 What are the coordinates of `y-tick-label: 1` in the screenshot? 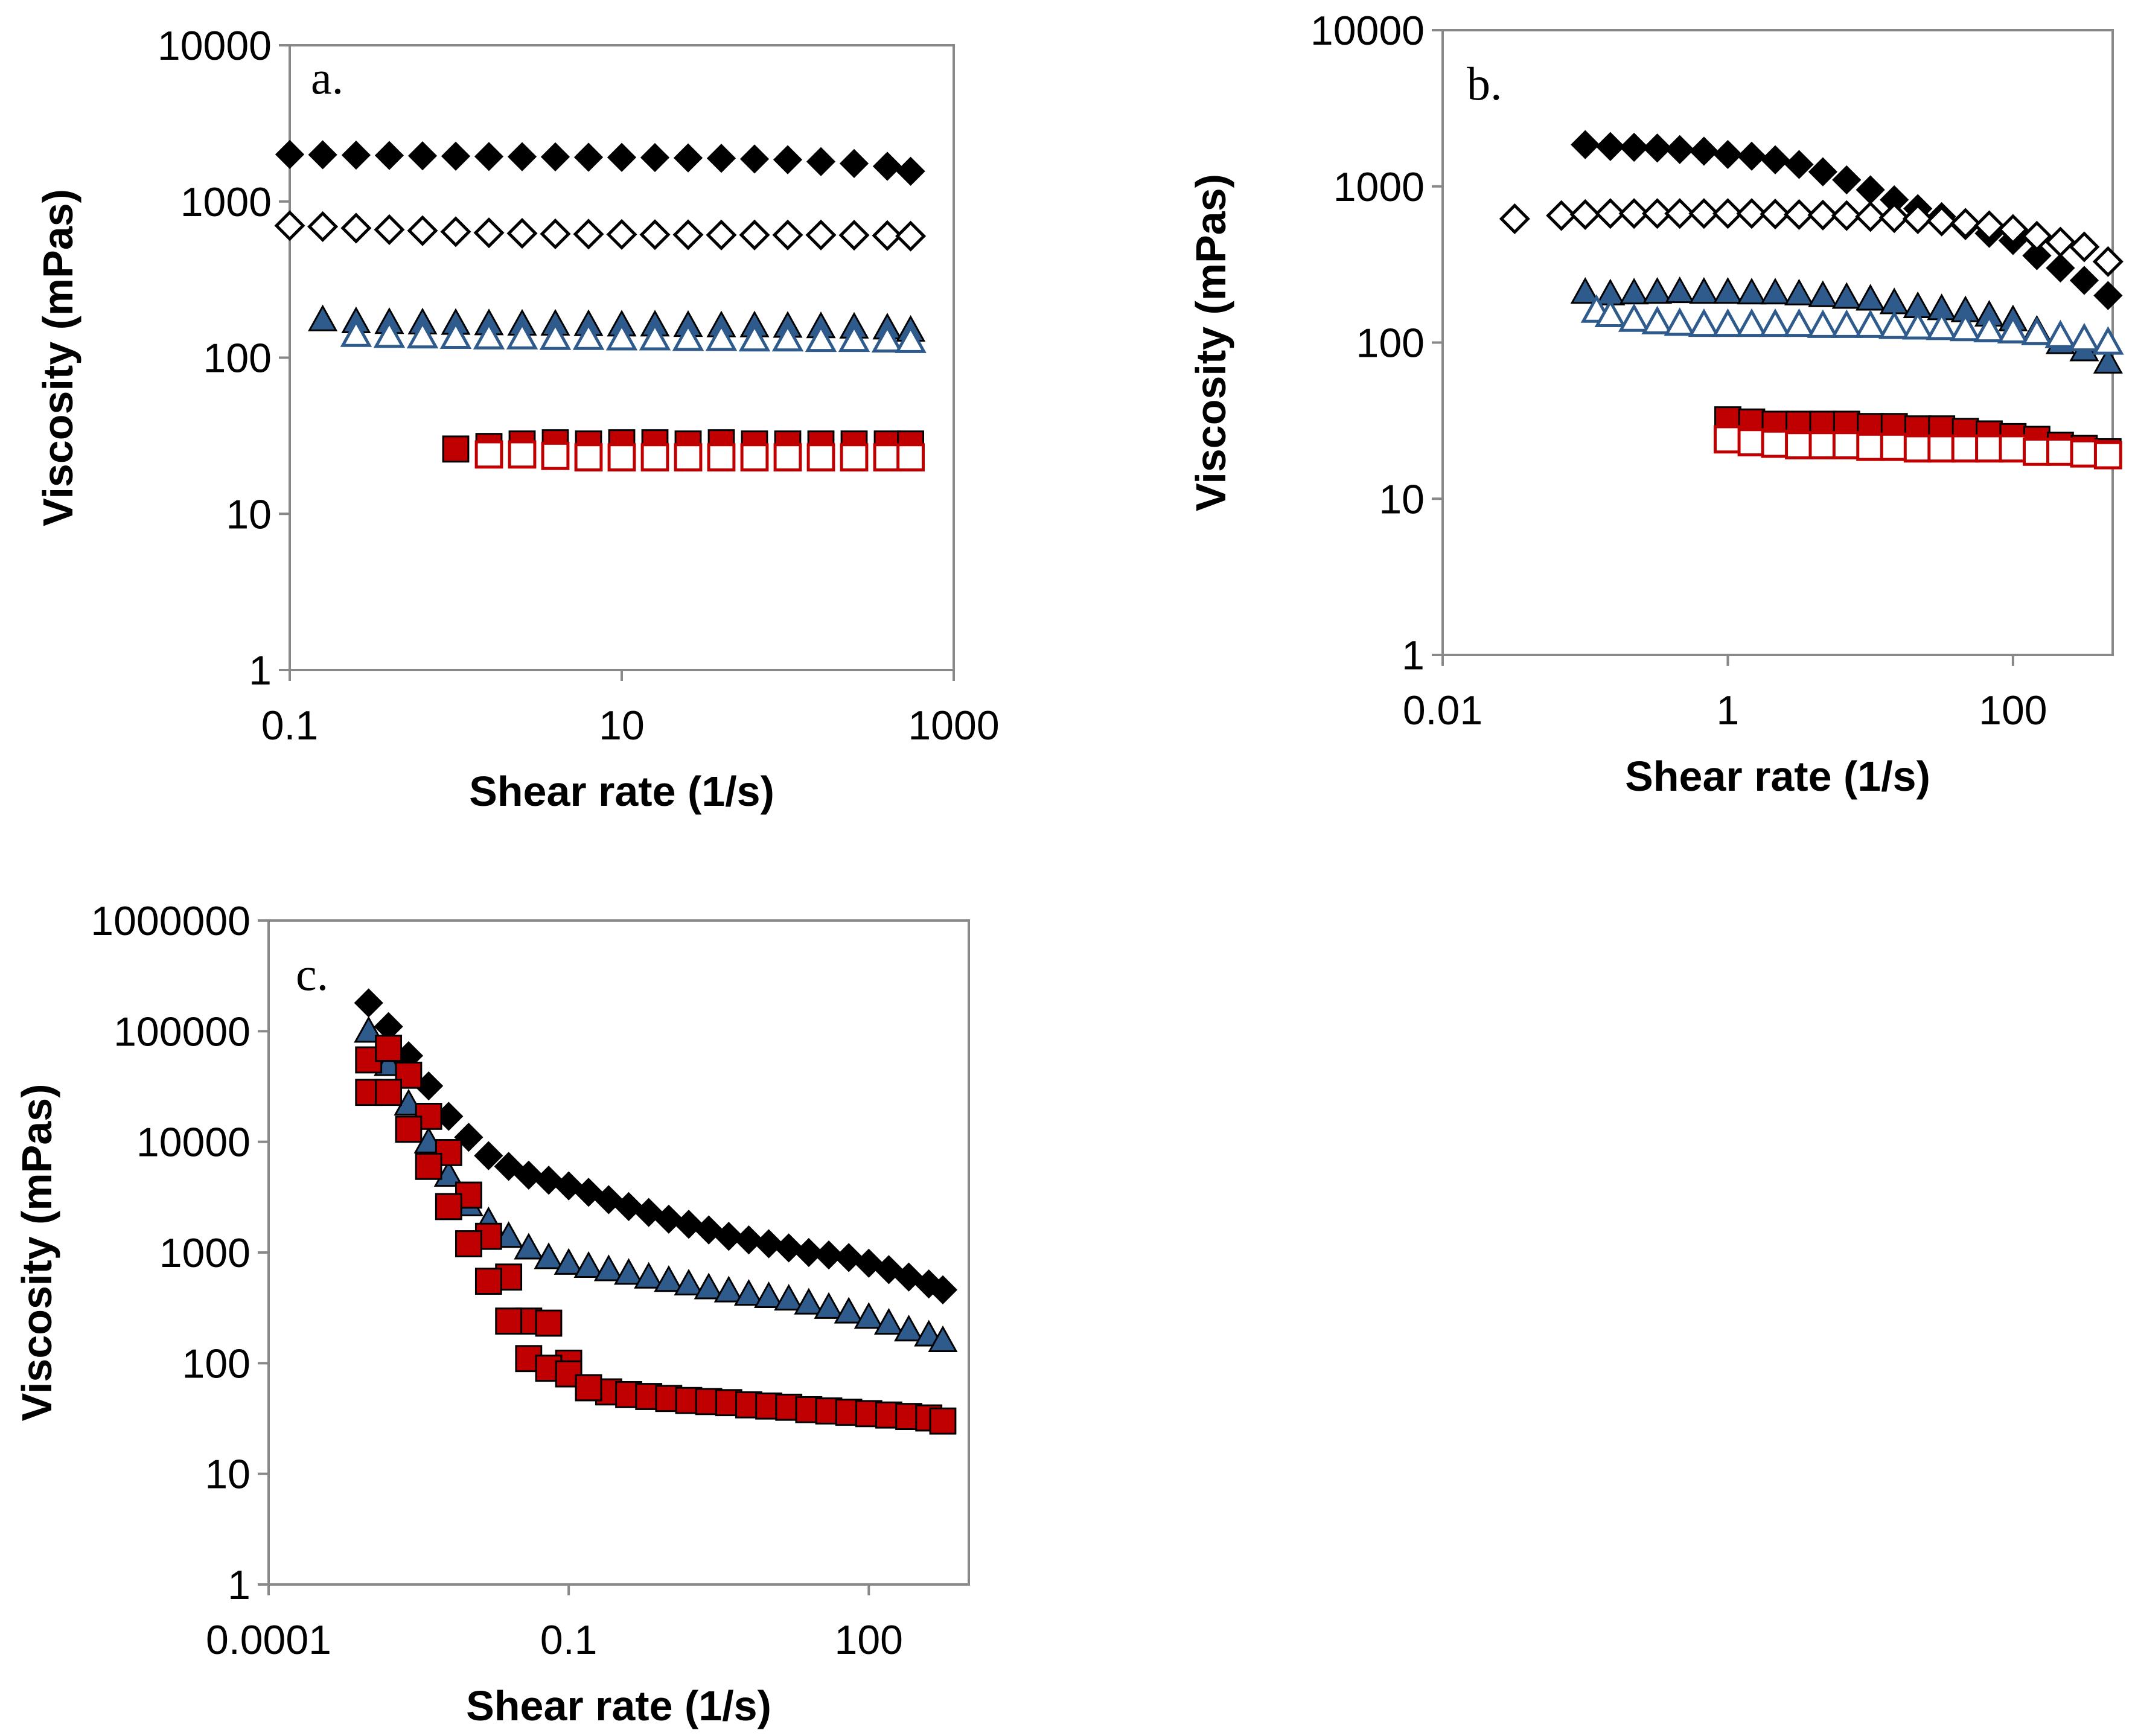 It's located at (239, 1585).